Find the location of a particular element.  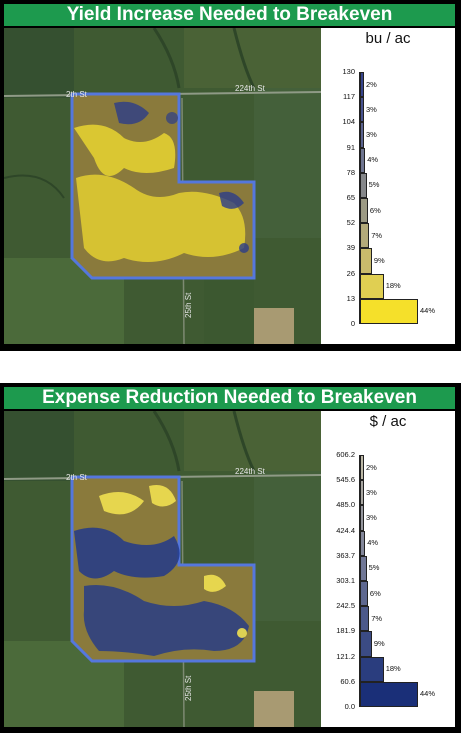

axis-tick-label: 60.6 is located at coordinates (347, 681).